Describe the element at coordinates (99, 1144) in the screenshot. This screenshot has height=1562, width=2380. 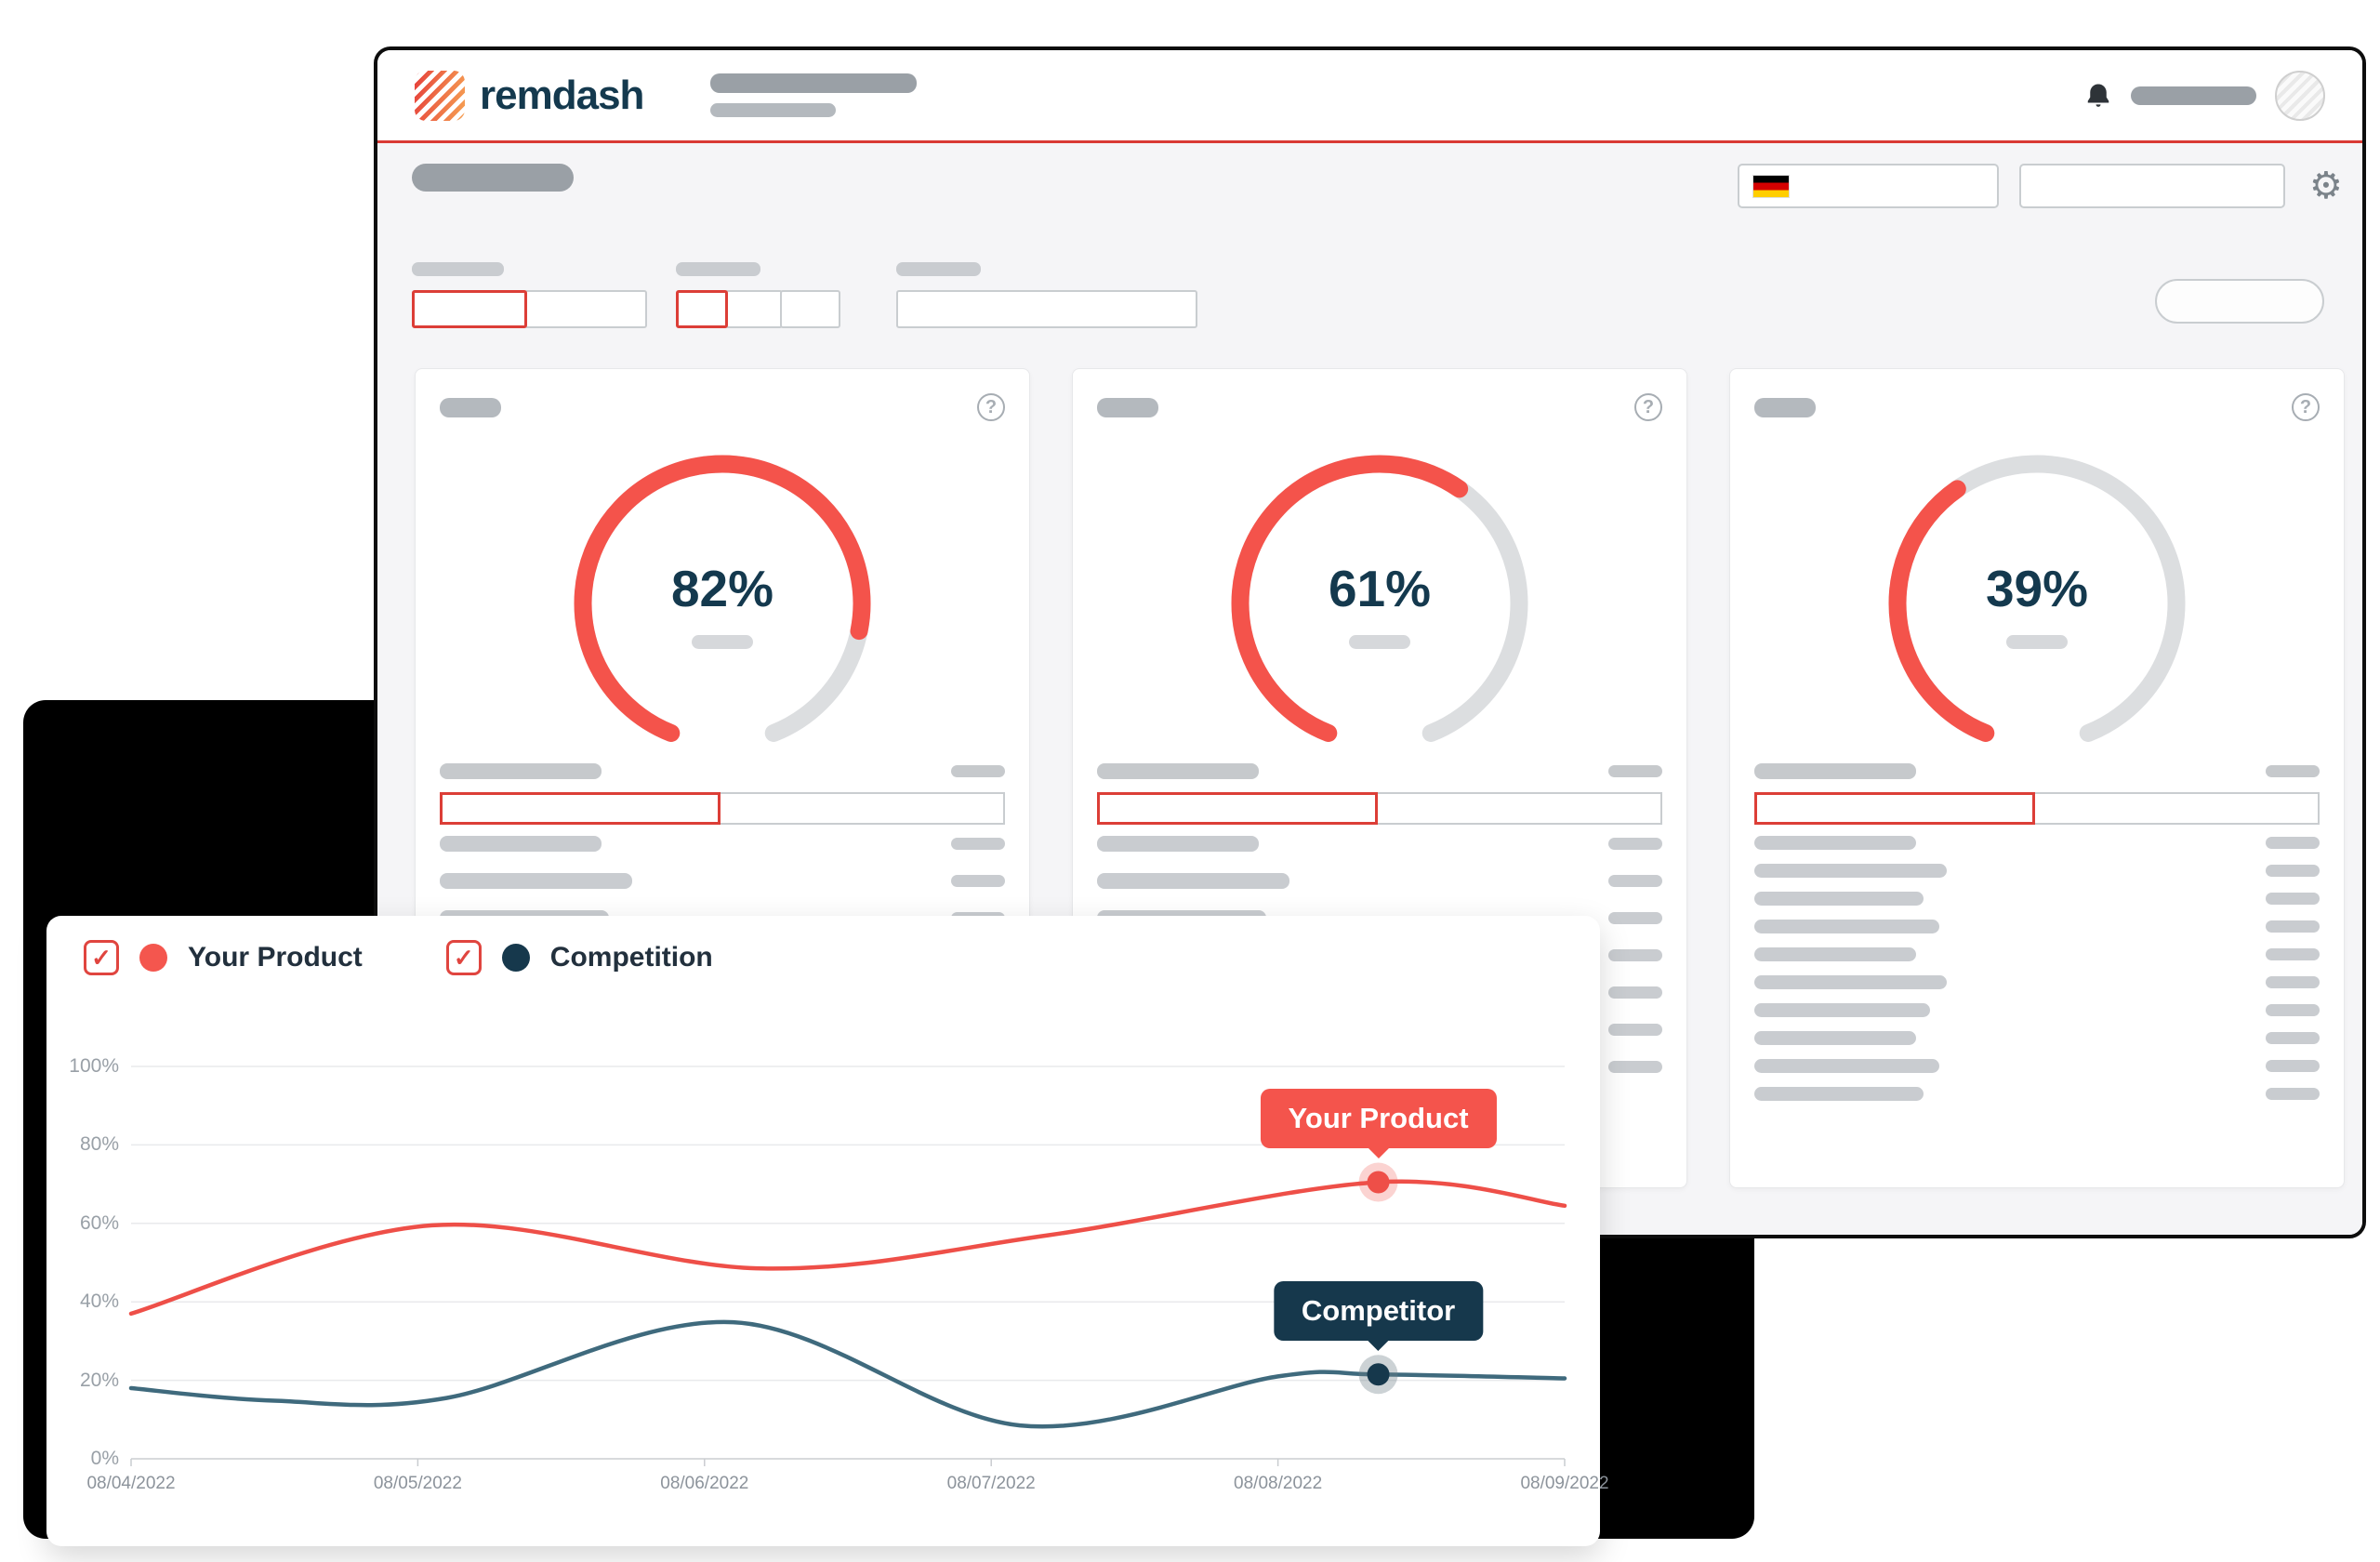
I see `y-axis-label: 80%` at that location.